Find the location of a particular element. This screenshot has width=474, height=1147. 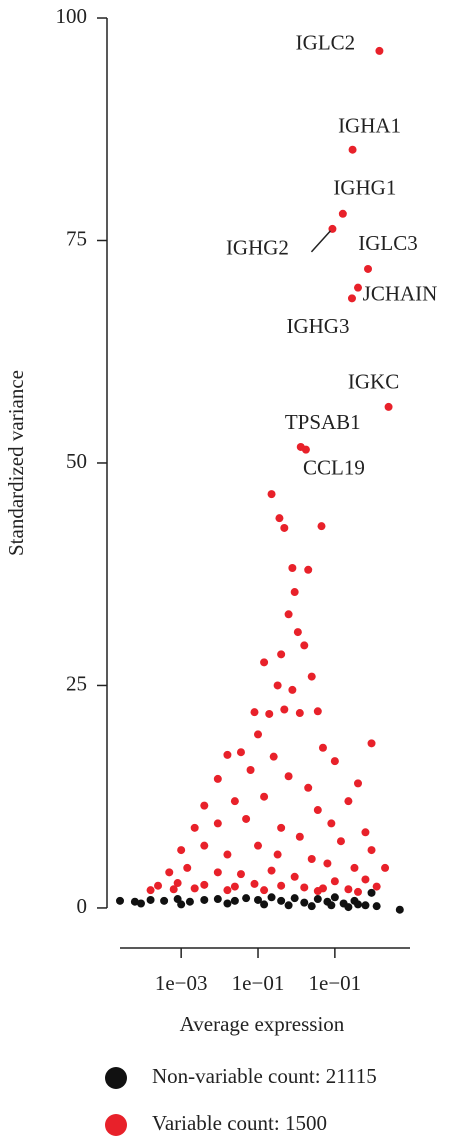

annotation: IGKC is located at coordinates (373, 382).